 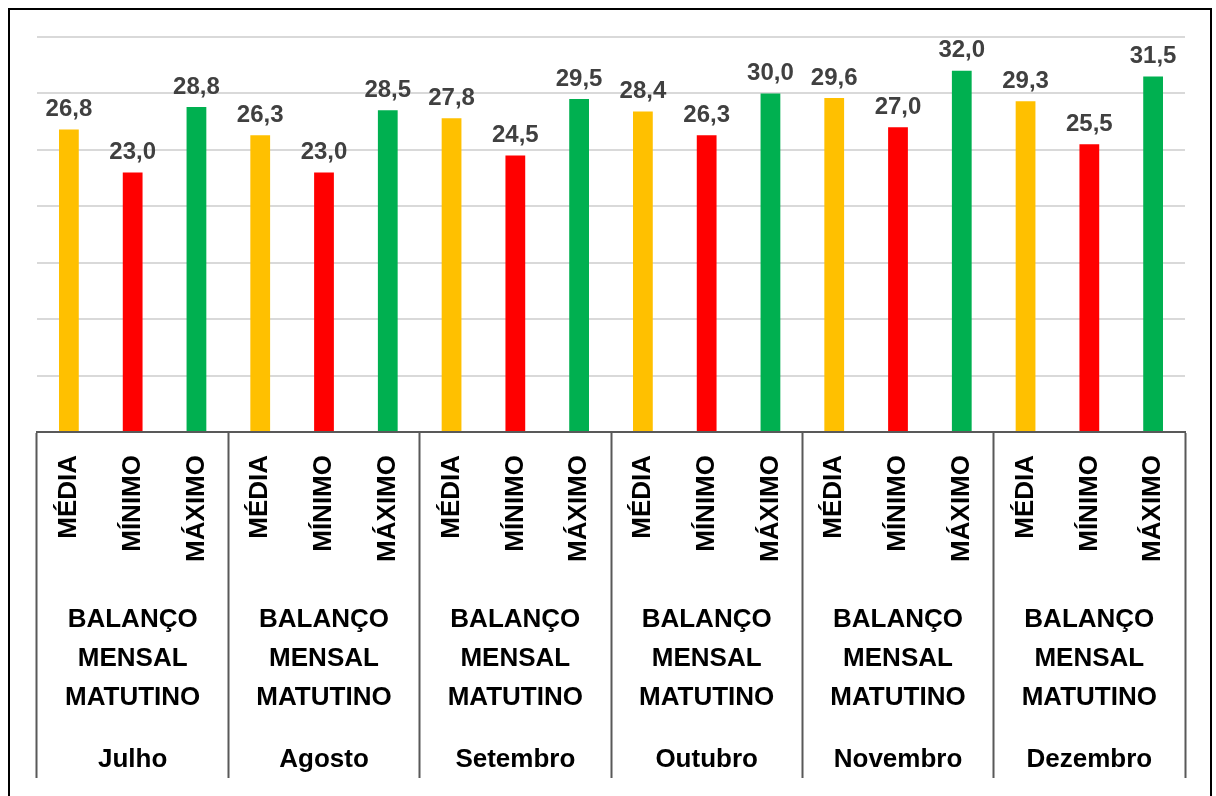 What do you see at coordinates (1089, 122) in the screenshot?
I see `data-label: 25,5` at bounding box center [1089, 122].